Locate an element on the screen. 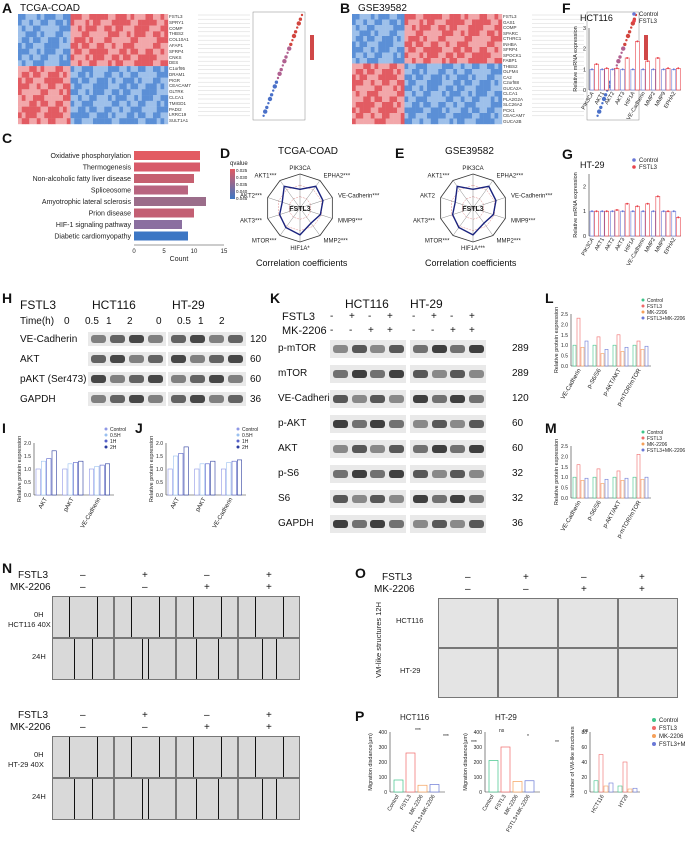 This screenshot has height=847, width=685. treat-sign: - is located at coordinates (452, 316).